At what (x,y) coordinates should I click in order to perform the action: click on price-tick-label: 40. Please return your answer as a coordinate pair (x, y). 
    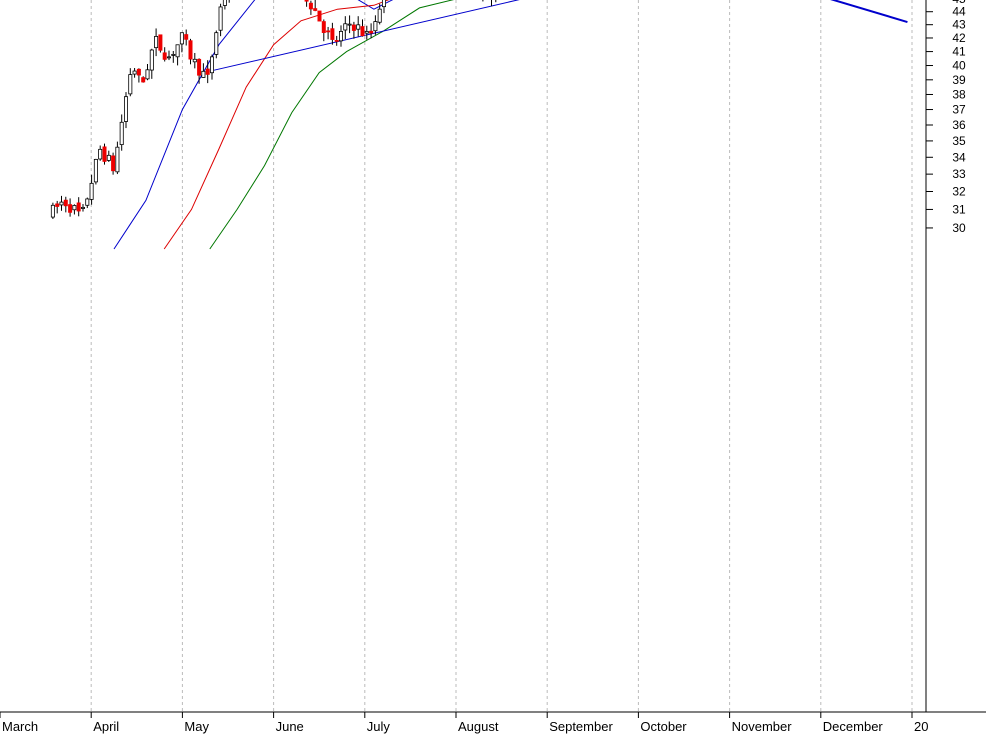
    Looking at the image, I should click on (959, 66).